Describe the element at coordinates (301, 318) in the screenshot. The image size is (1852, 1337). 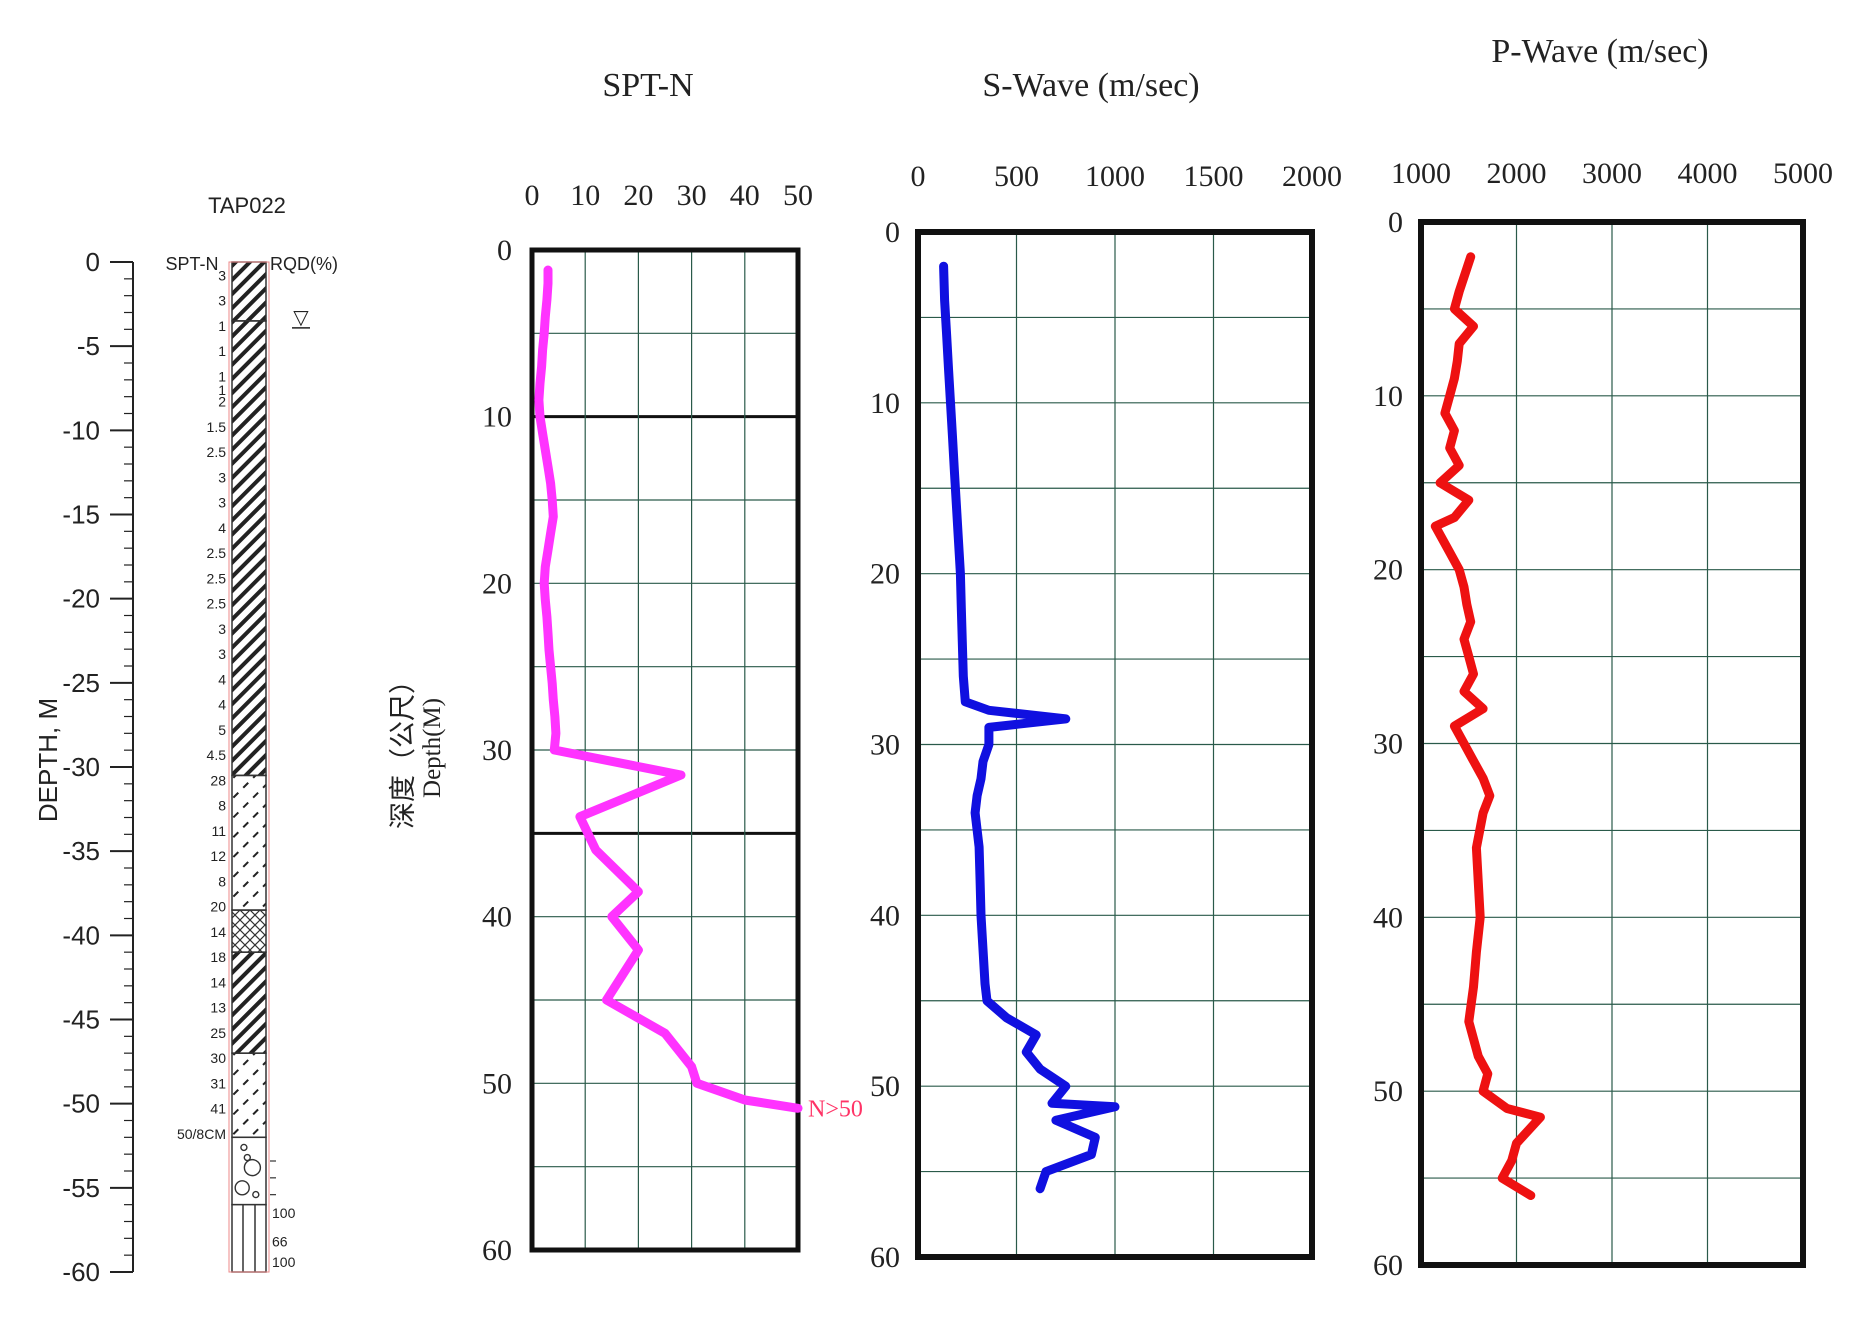
I see `water-table-icon: ▽` at that location.